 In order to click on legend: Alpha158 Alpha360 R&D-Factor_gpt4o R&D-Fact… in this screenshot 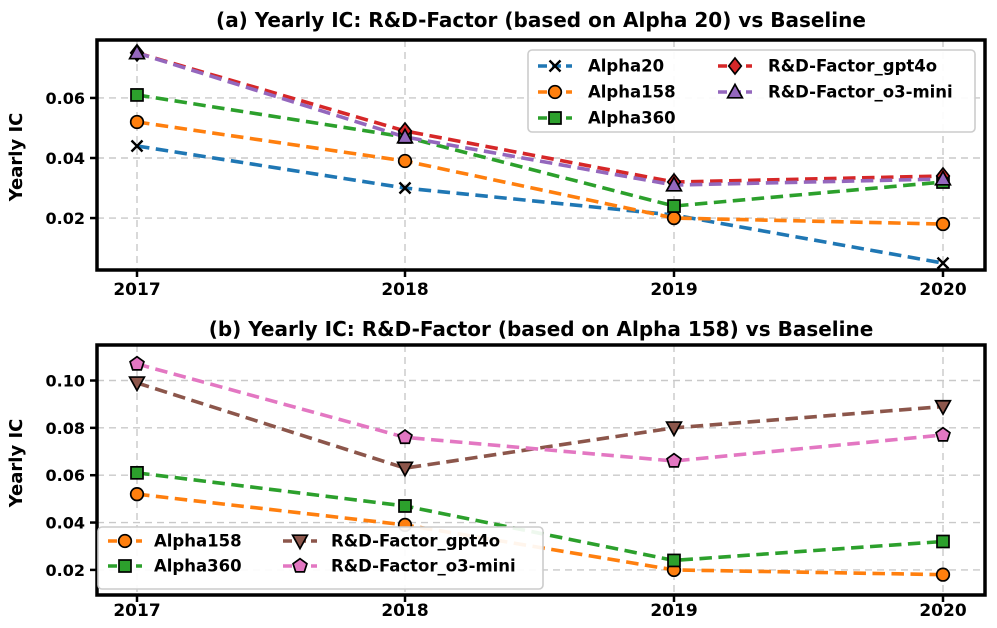, I will do `click(320, 558)`.